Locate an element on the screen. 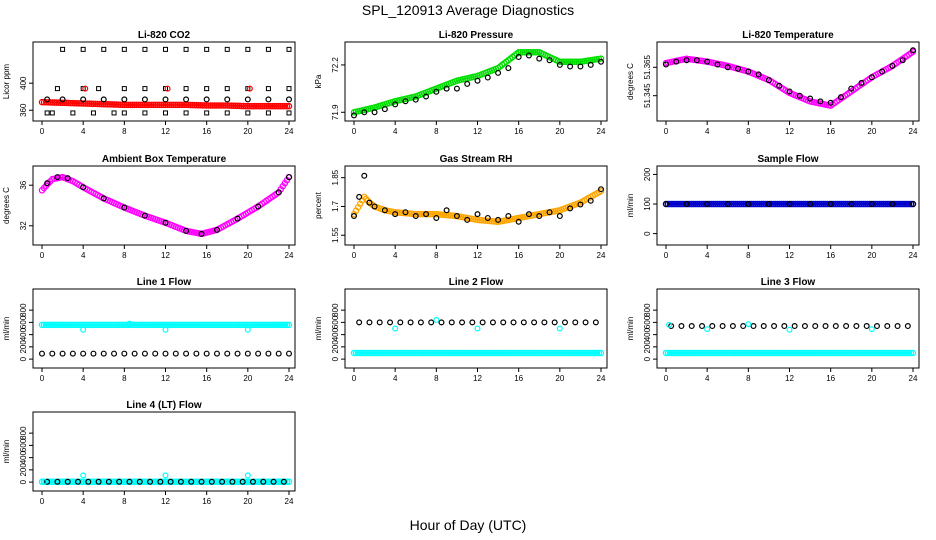 Image resolution: width=936 pixels, height=540 pixels. x-tick-label: 0 is located at coordinates (42, 501).